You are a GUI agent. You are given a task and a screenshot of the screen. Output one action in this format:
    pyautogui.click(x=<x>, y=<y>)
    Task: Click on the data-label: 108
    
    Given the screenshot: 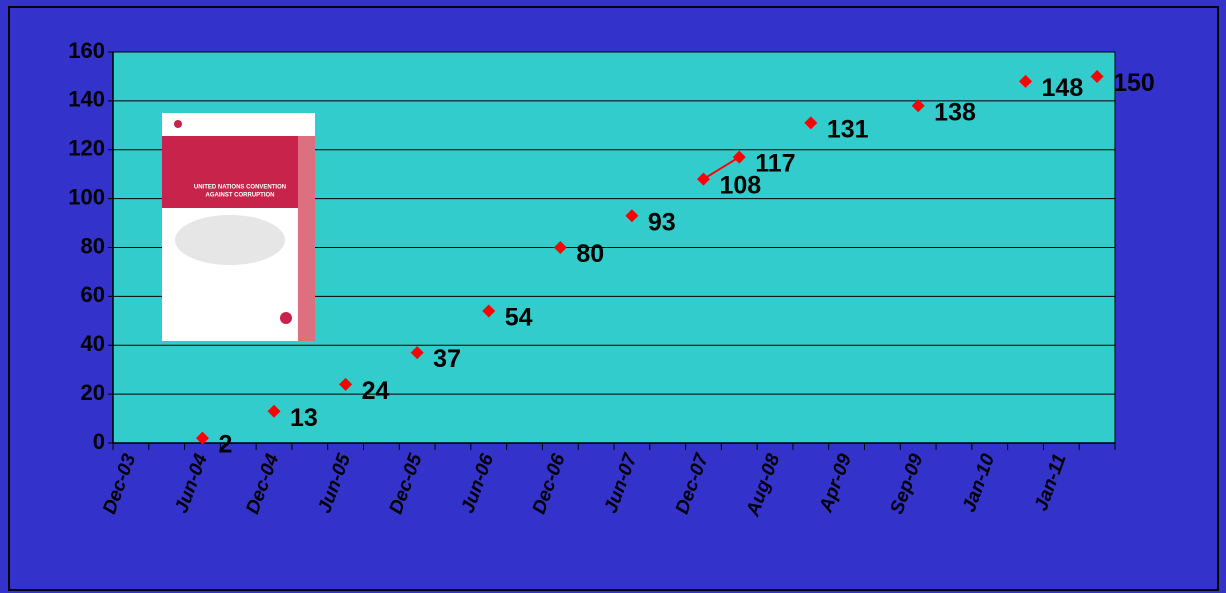 What is the action you would take?
    pyautogui.click(x=740, y=186)
    